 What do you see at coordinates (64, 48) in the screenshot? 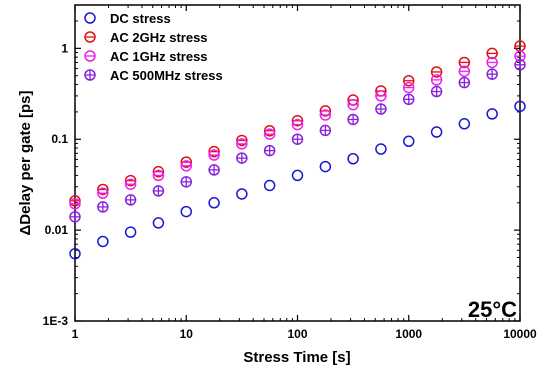
I see `y-tick-label: 1` at bounding box center [64, 48].